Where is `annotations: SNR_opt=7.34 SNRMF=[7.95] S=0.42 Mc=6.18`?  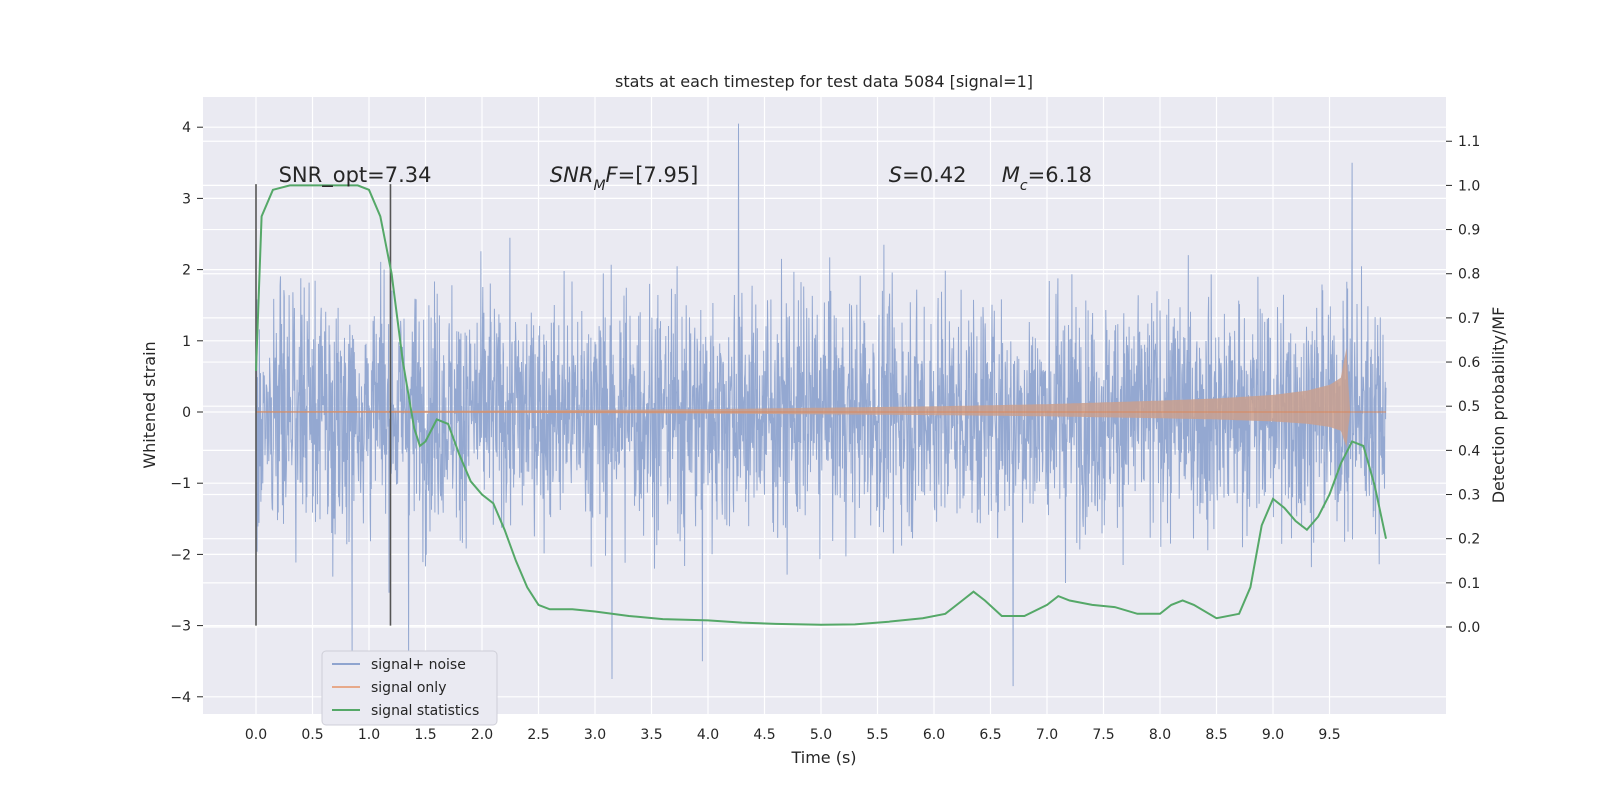 annotations: SNR_opt=7.34 SNRMF=[7.95] S=0.42 Mc=6.18 is located at coordinates (685, 178).